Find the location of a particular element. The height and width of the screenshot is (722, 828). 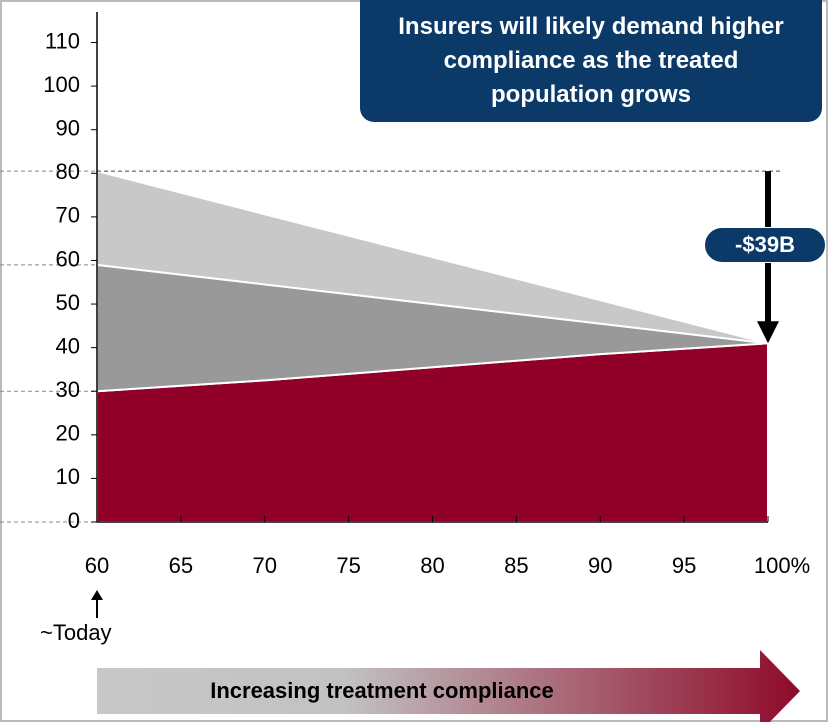

y-tick-label: 90 is located at coordinates (68, 128).